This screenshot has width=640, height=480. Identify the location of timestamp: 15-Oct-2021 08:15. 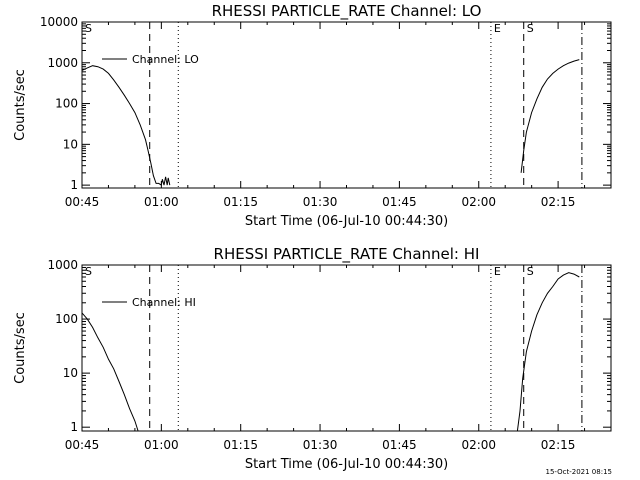
(579, 472).